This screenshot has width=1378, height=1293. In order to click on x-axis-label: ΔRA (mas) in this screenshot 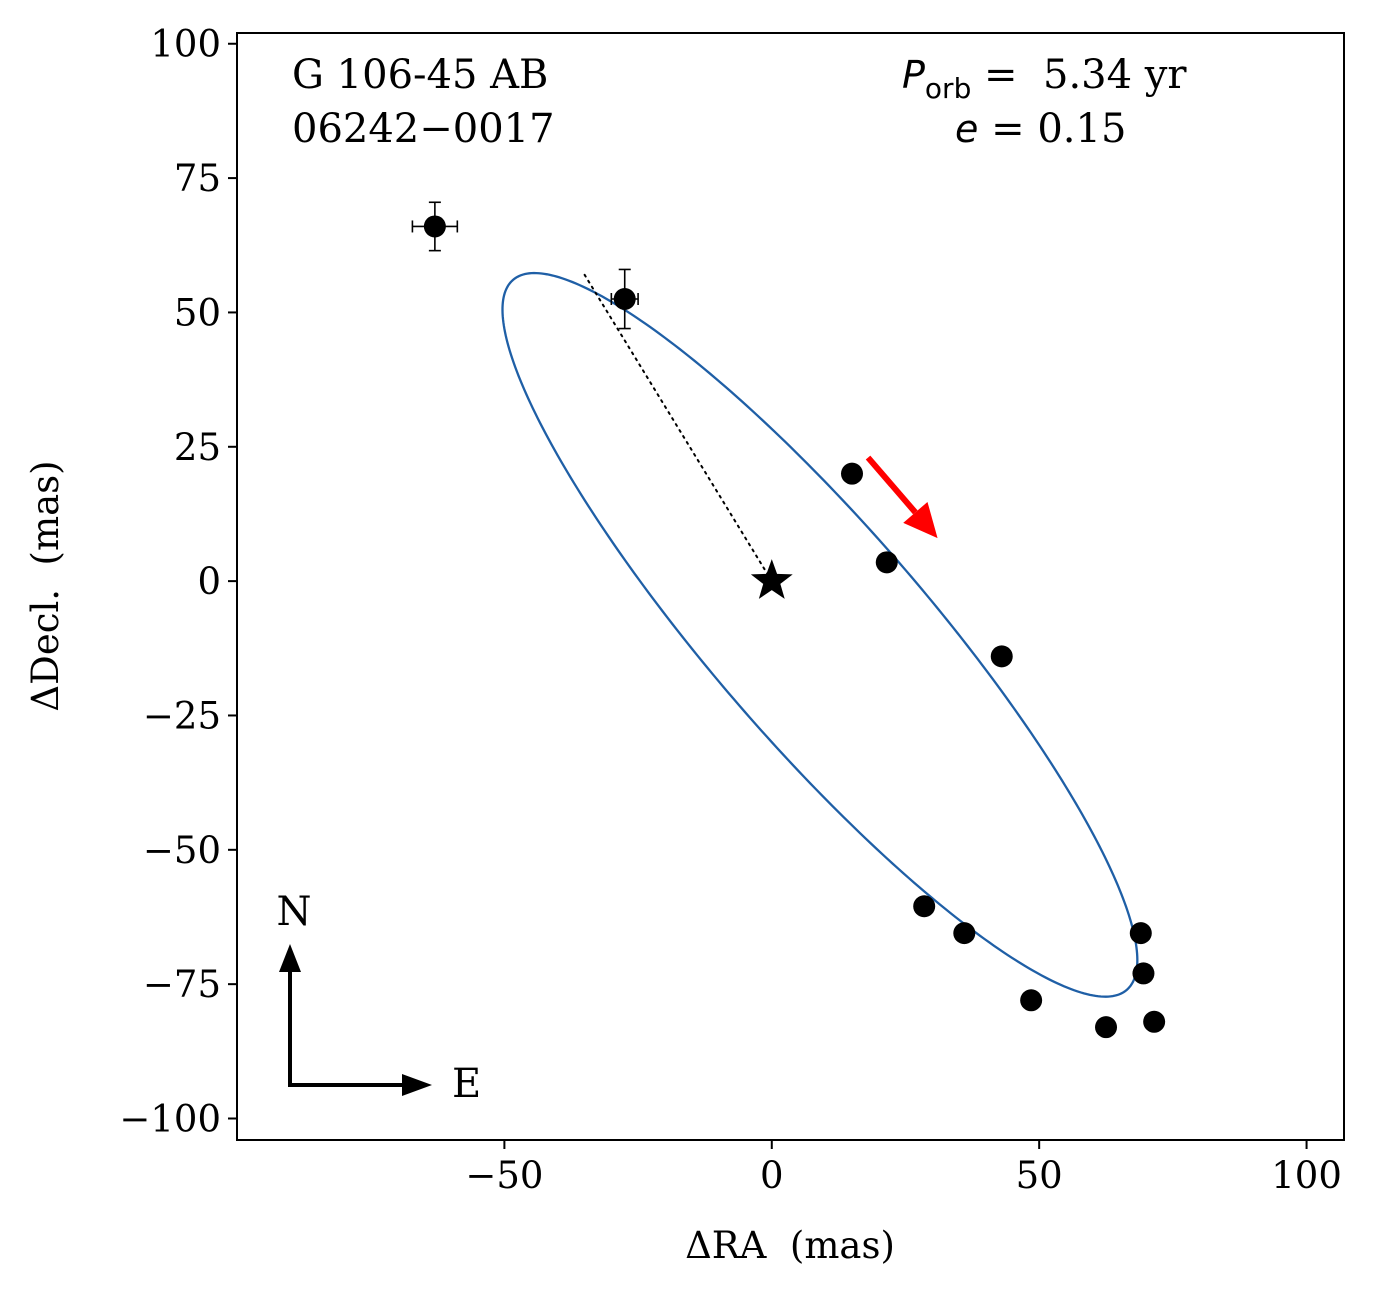, I will do `click(790, 1245)`.